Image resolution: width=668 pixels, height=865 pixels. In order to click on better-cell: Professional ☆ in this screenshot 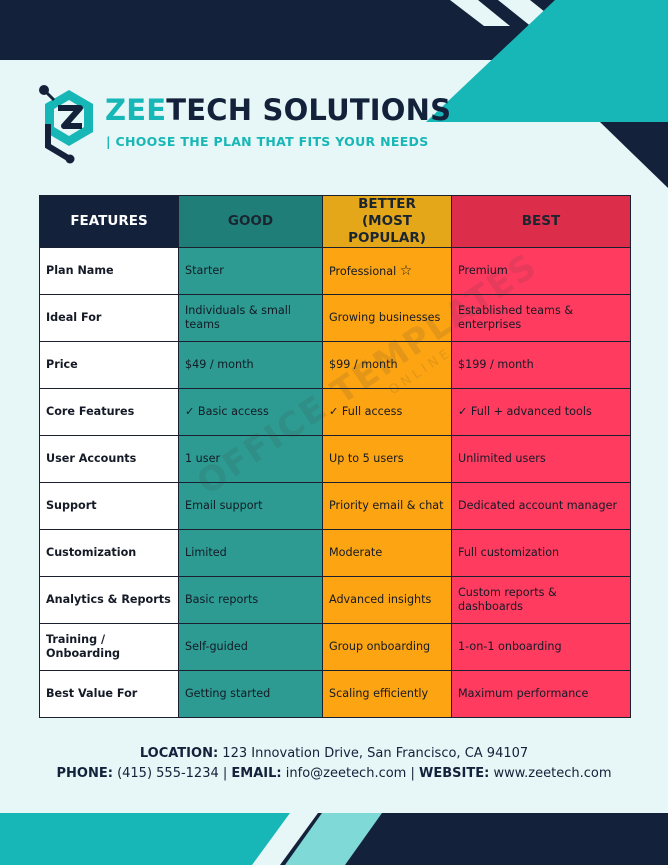, I will do `click(387, 271)`.